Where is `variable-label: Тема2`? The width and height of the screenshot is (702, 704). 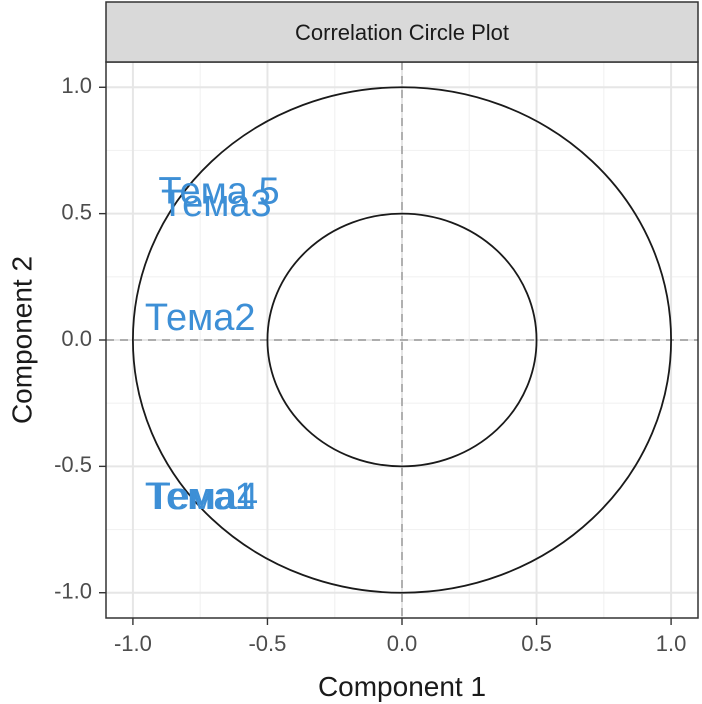 variable-label: Тема2 is located at coordinates (200, 318).